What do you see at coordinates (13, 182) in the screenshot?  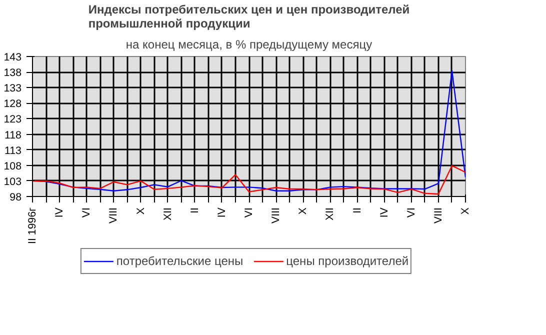 I see `y-tick-label: 103` at bounding box center [13, 182].